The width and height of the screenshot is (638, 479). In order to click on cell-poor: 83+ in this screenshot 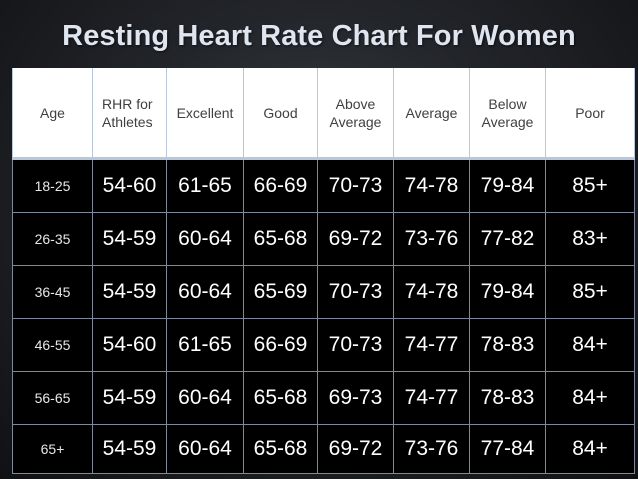, I will do `click(590, 239)`.